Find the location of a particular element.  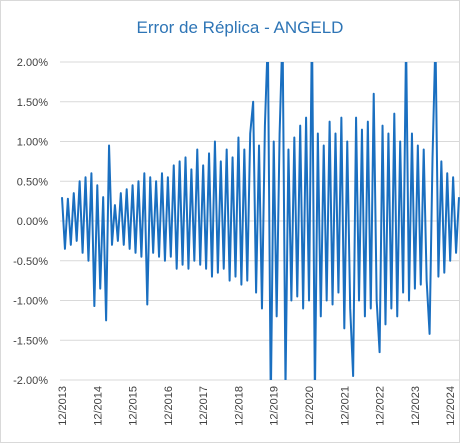

x-tick-label: 12/2020 is located at coordinates (310, 406).